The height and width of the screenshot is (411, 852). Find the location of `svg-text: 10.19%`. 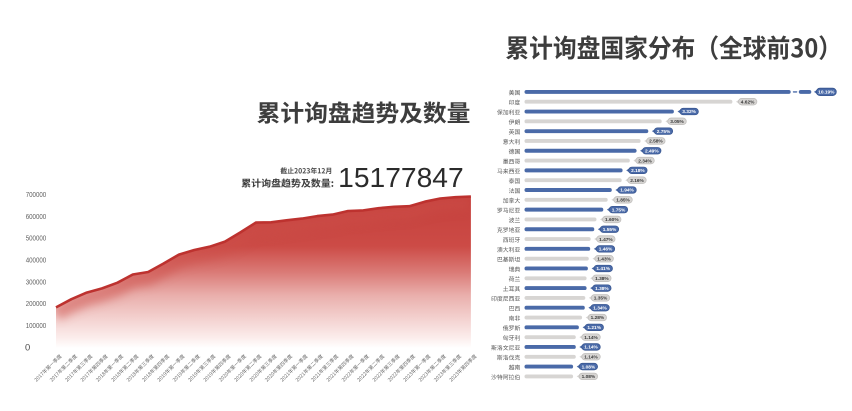

svg-text: 10.19% is located at coordinates (826, 93).